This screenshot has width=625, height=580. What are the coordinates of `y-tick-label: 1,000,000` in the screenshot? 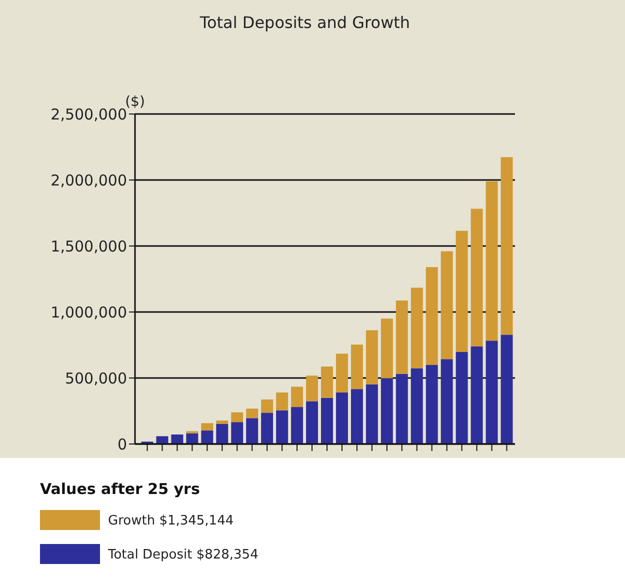 It's located at (88, 312).